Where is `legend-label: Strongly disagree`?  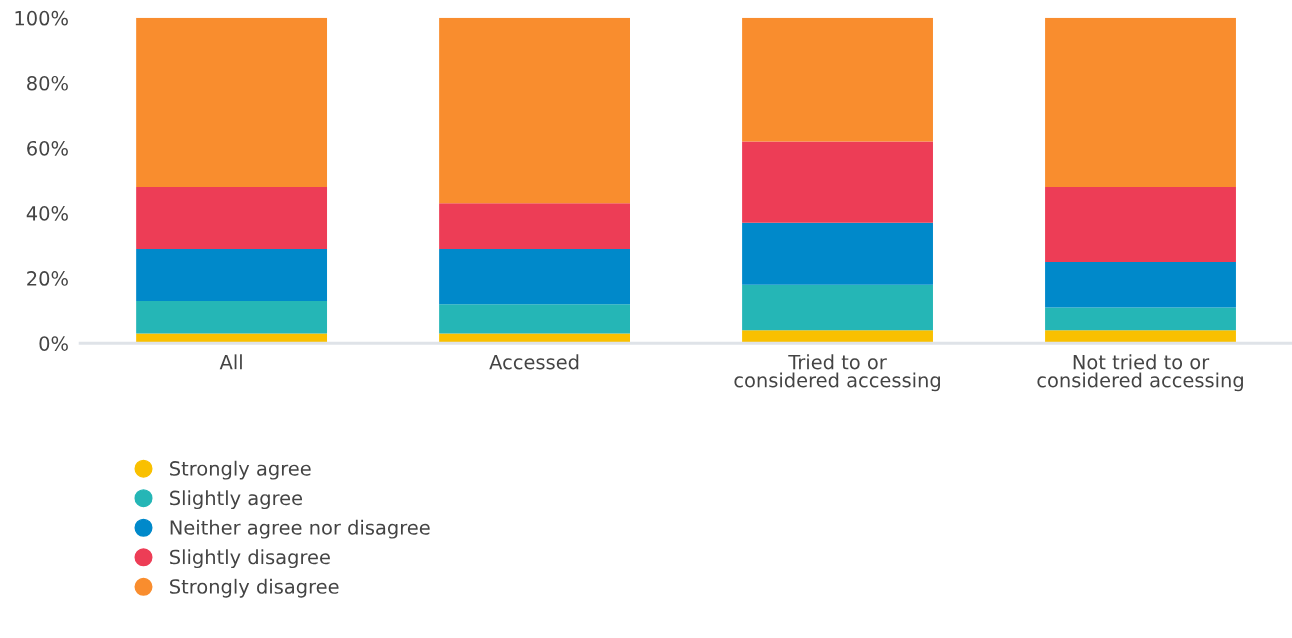
legend-label: Strongly disagree is located at coordinates (254, 588).